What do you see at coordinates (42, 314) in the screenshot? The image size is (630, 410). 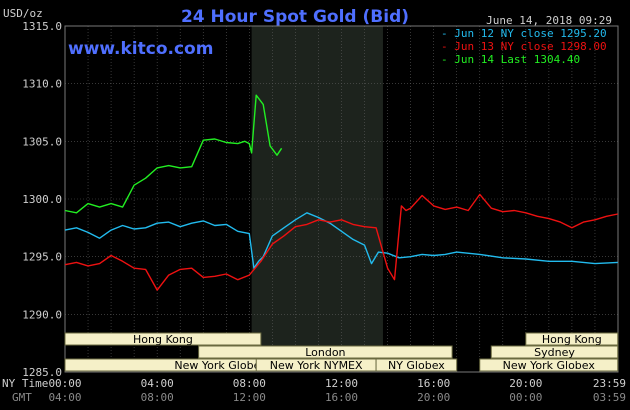 I see `y-tick-label: 1290.0` at bounding box center [42, 314].